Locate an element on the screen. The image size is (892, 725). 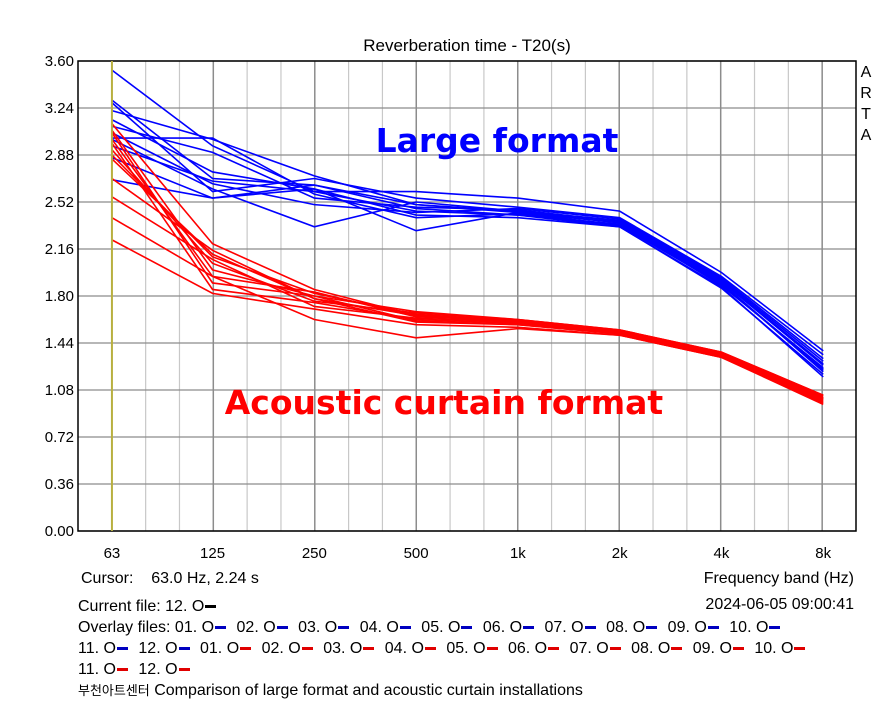
overlay-file-item: 03. O is located at coordinates (351, 648).